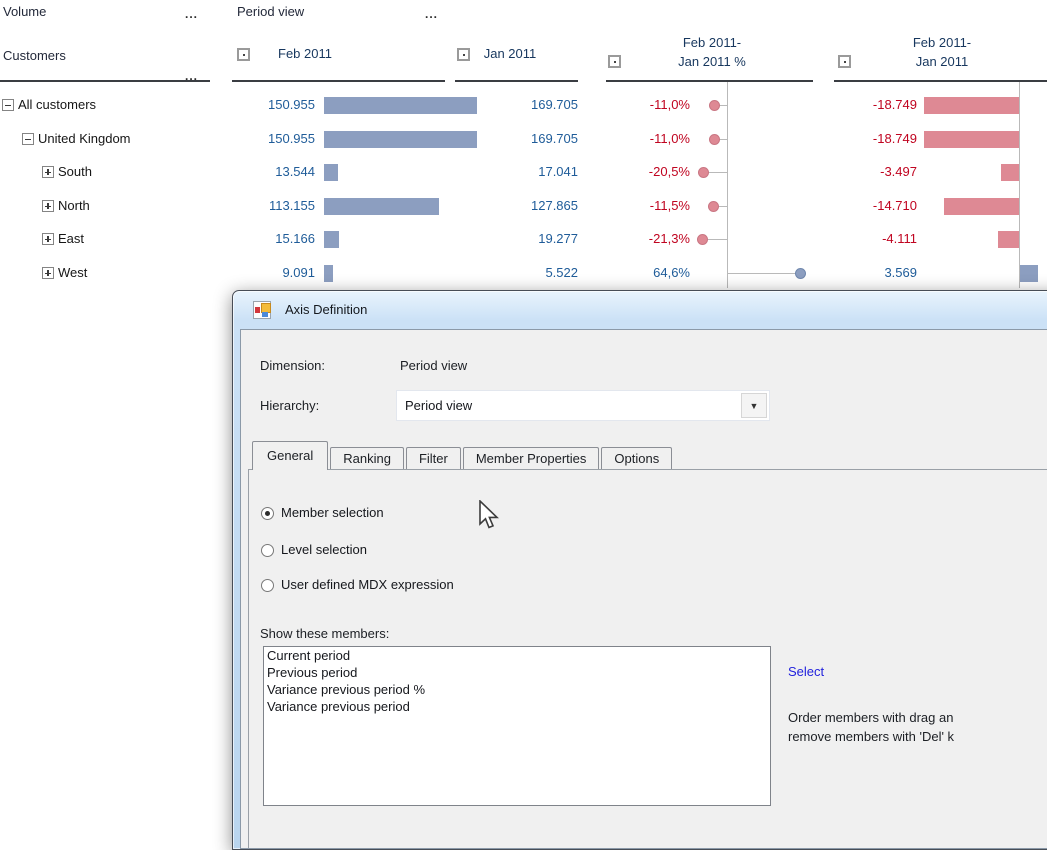  What do you see at coordinates (754, 405) in the screenshot?
I see `chevron-down-icon: ▼` at bounding box center [754, 405].